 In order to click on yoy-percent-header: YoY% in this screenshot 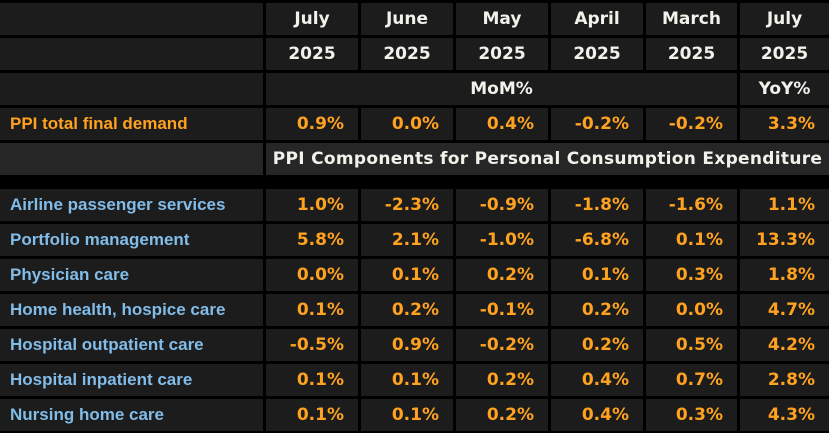, I will do `click(784, 89)`.